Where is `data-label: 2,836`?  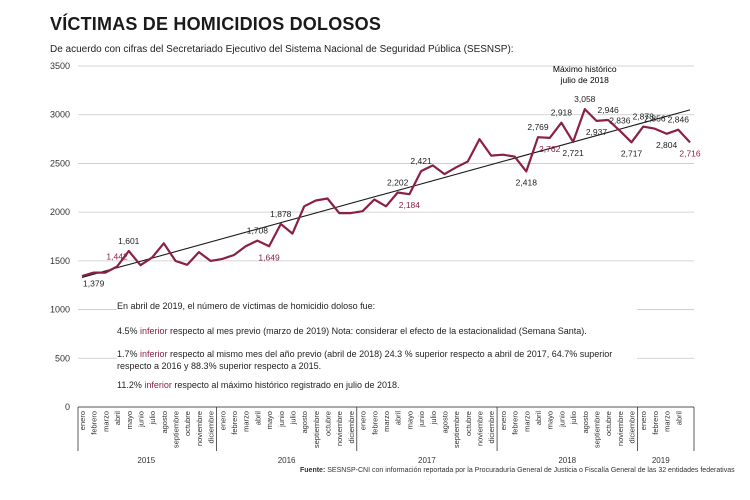 data-label: 2,836 is located at coordinates (620, 121).